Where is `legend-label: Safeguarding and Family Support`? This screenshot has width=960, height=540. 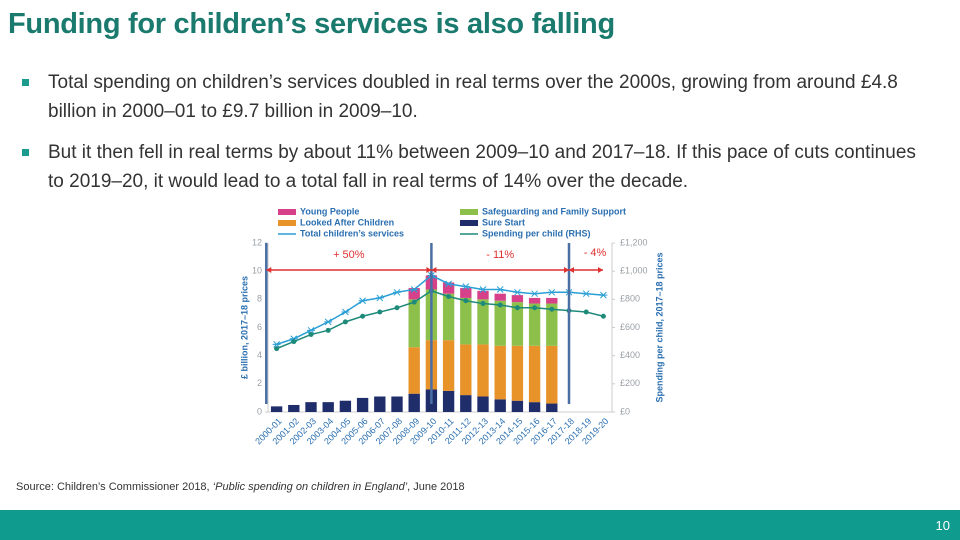 legend-label: Safeguarding and Family Support is located at coordinates (554, 211).